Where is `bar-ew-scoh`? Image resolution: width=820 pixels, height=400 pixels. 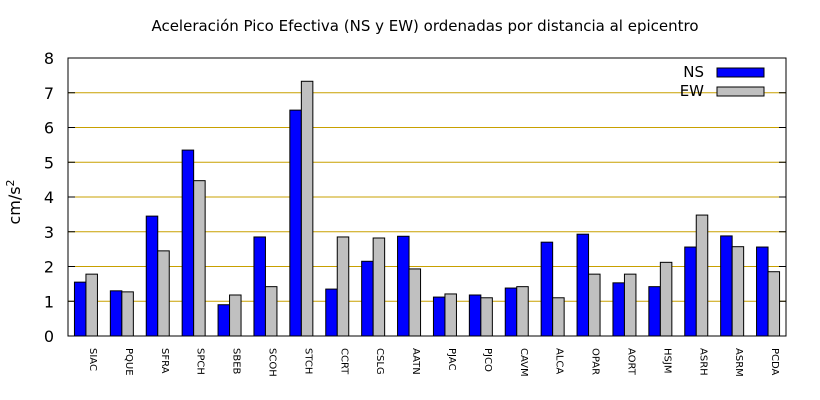
bar-ew-scoh is located at coordinates (271, 311).